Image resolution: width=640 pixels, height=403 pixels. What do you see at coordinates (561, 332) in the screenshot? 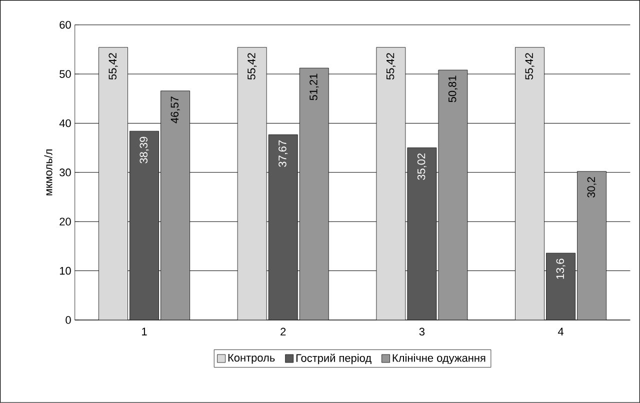
I see `x-tick-label: 4` at bounding box center [561, 332].